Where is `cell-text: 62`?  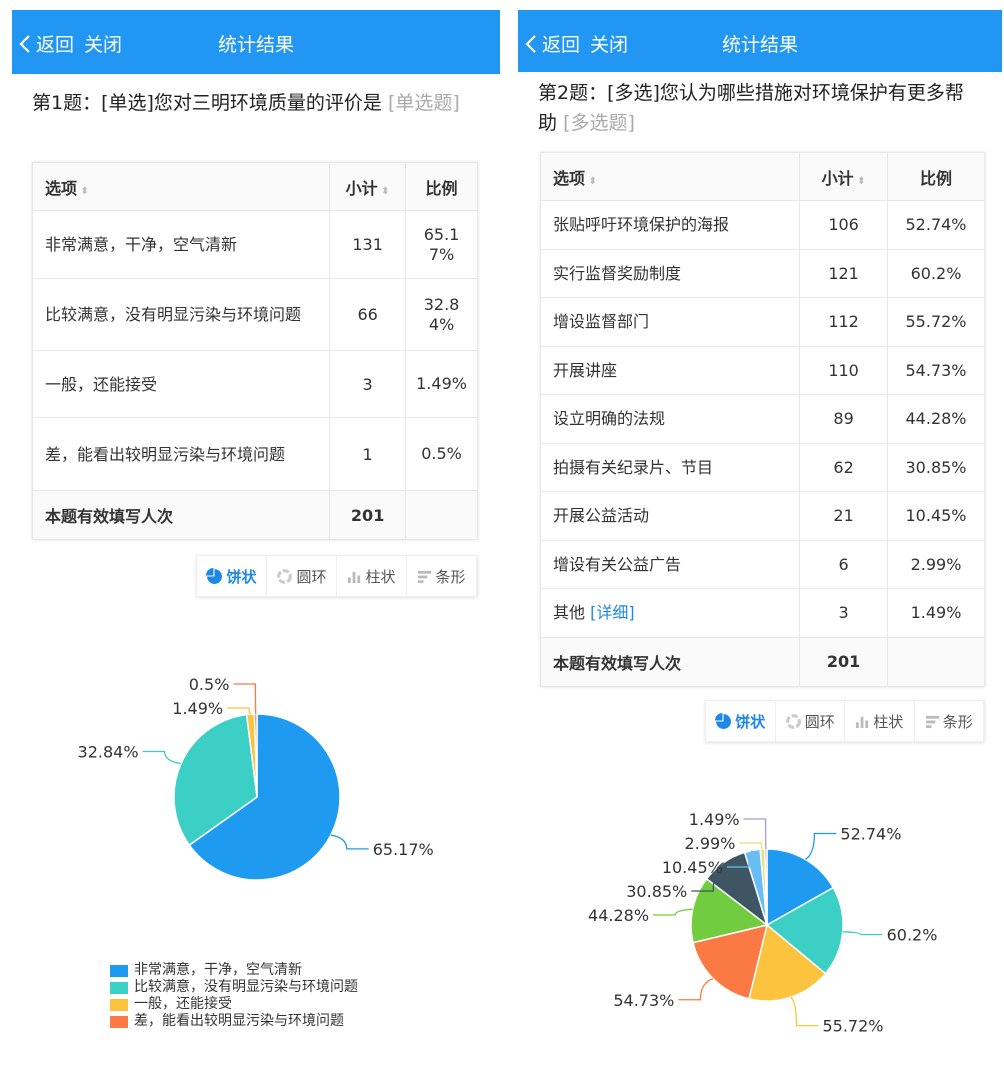 cell-text: 62 is located at coordinates (843, 467).